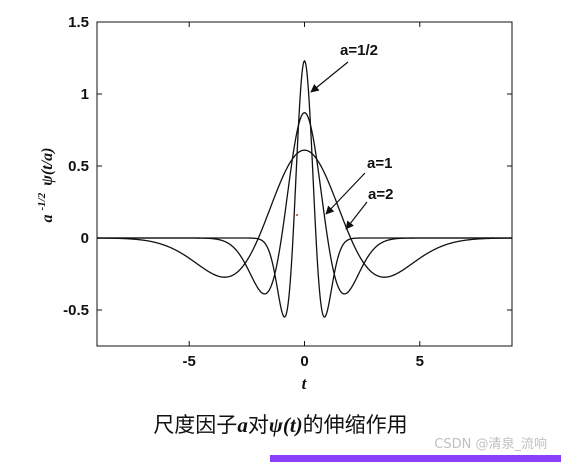 The height and width of the screenshot is (462, 561). What do you see at coordinates (78, 166) in the screenshot?
I see `y-tick-label: 0.5` at bounding box center [78, 166].